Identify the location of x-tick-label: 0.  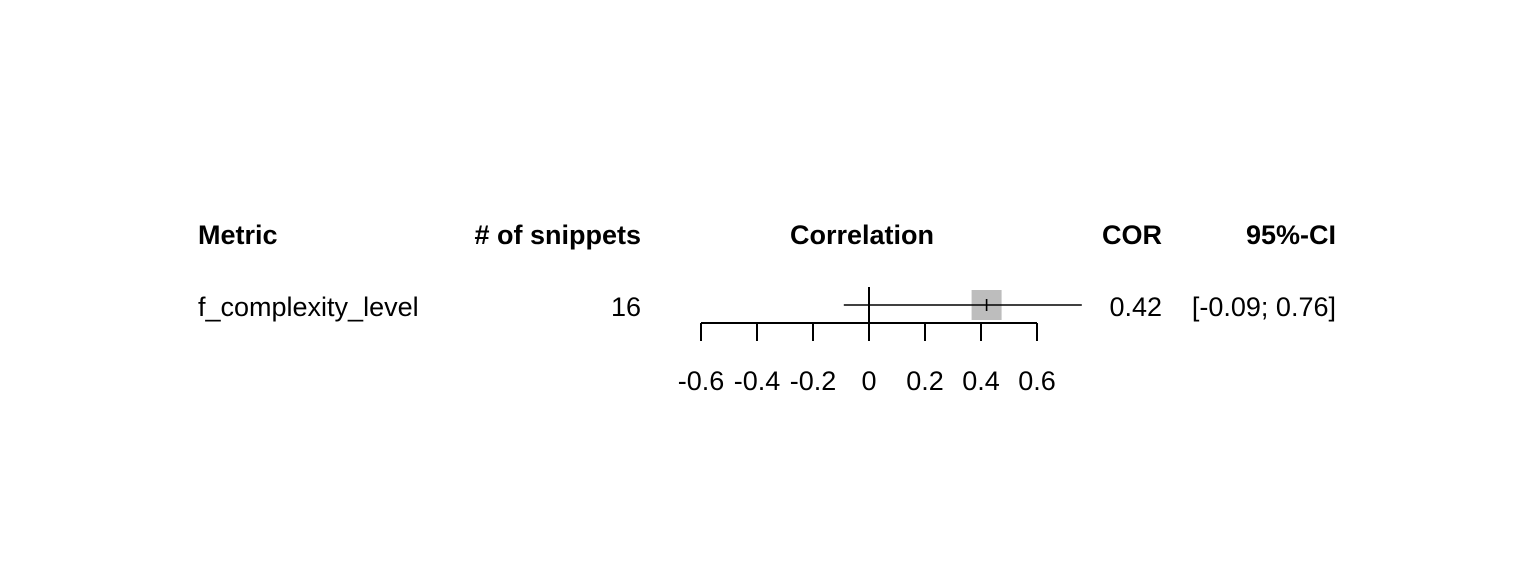
(868, 381).